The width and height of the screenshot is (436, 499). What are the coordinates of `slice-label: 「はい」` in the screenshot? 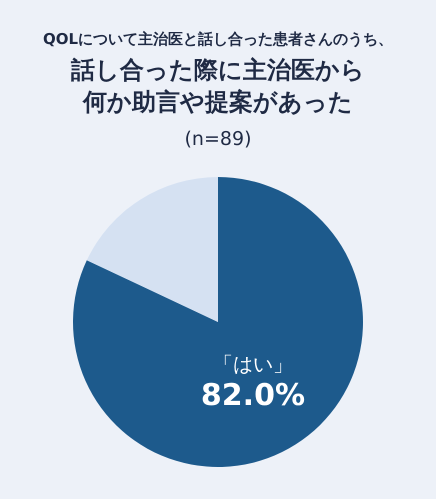 It's located at (252, 364).